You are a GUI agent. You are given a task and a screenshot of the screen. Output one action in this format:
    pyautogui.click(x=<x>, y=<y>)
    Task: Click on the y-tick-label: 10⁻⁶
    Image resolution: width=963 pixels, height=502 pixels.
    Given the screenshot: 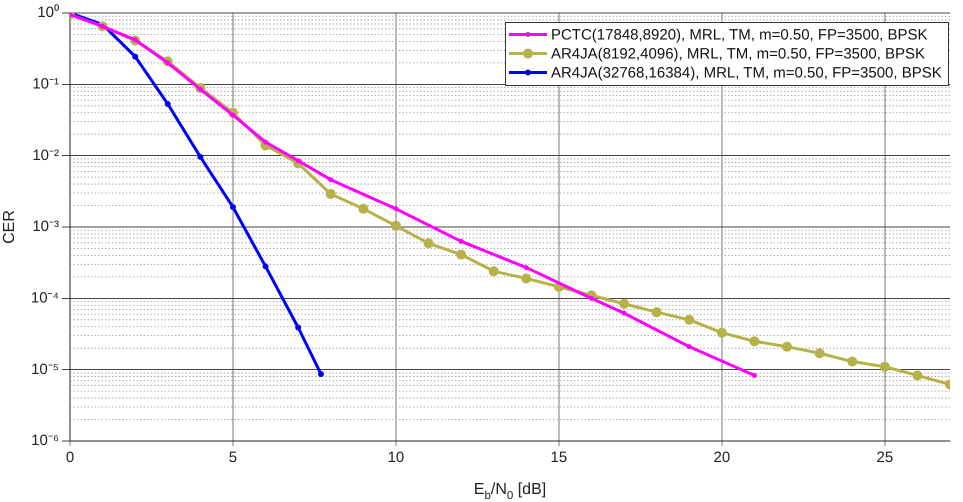 What is the action you would take?
    pyautogui.click(x=45, y=441)
    